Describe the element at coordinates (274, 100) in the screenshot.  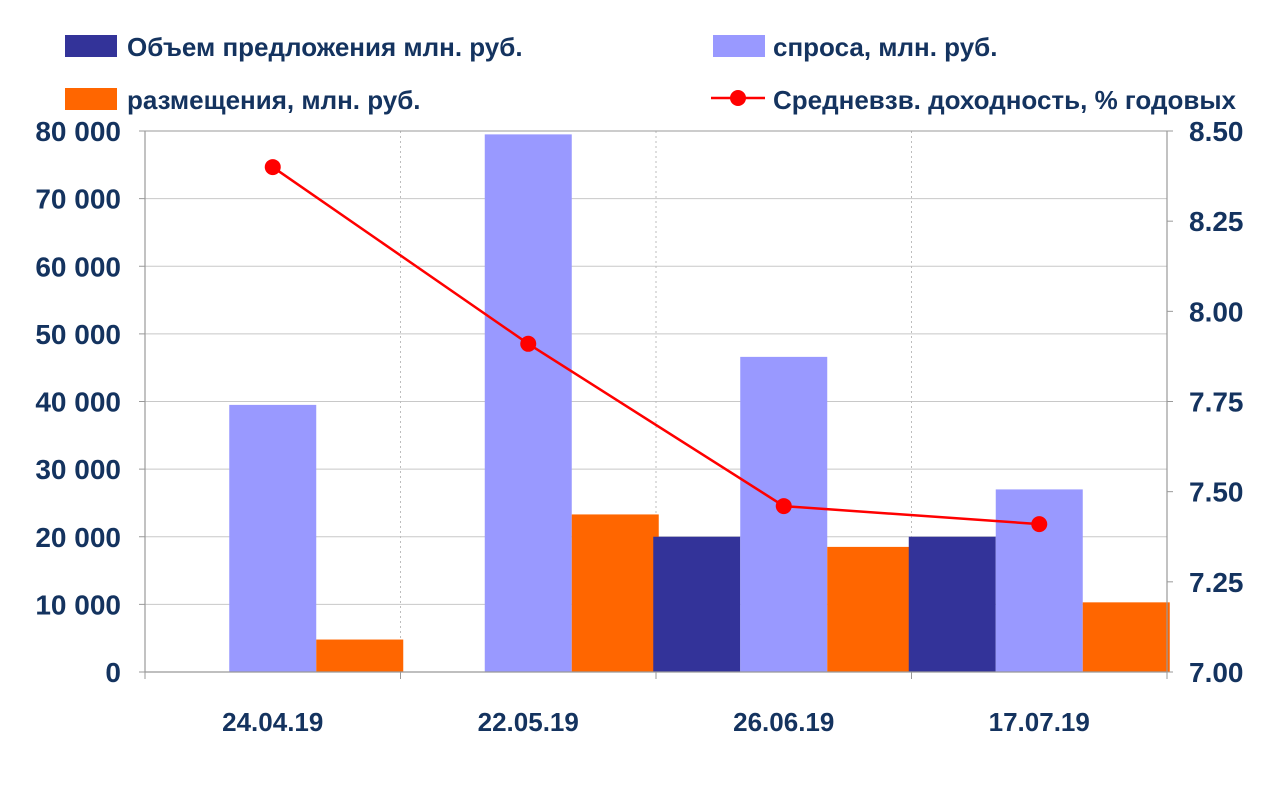
I see `legend-label-placement: размещения, млн. руб.` at that location.